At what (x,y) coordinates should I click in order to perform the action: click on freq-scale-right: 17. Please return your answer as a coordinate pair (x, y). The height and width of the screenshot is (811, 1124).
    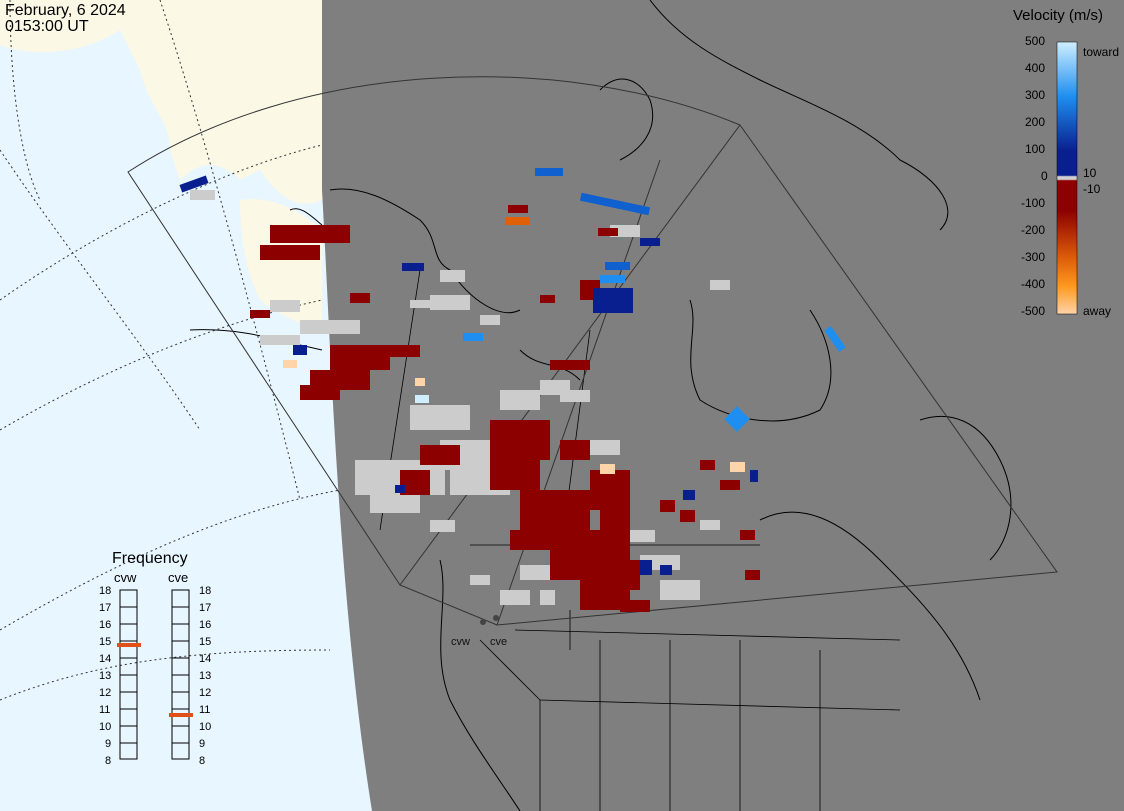
    Looking at the image, I should click on (205, 608).